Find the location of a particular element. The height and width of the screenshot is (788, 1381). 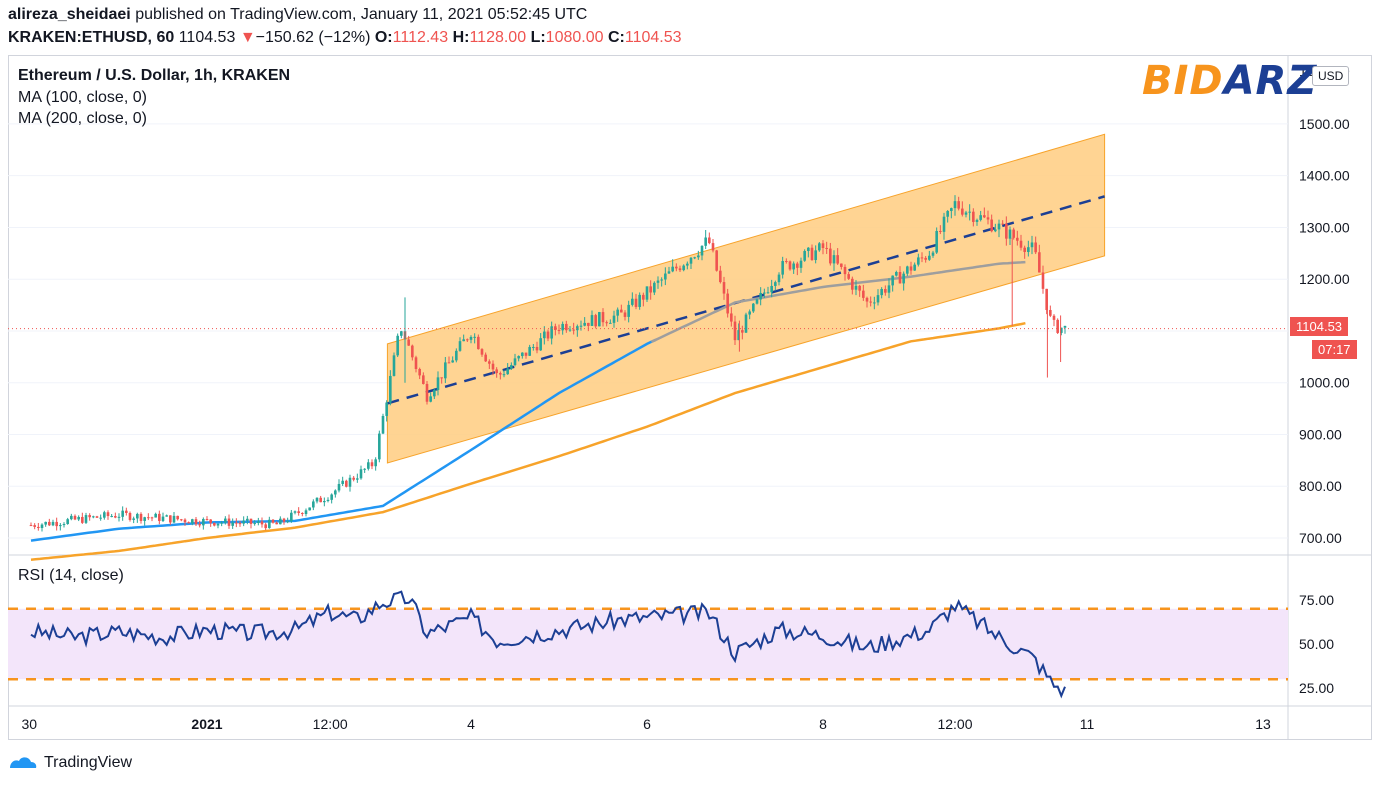

rsi-tick-label: 25.00 is located at coordinates (1316, 688).